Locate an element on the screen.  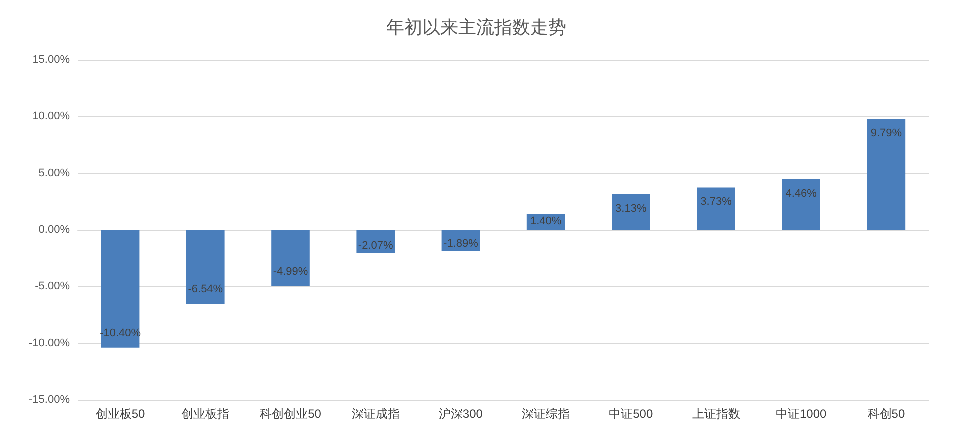
x-tick-label: 沪深300 is located at coordinates (461, 414).